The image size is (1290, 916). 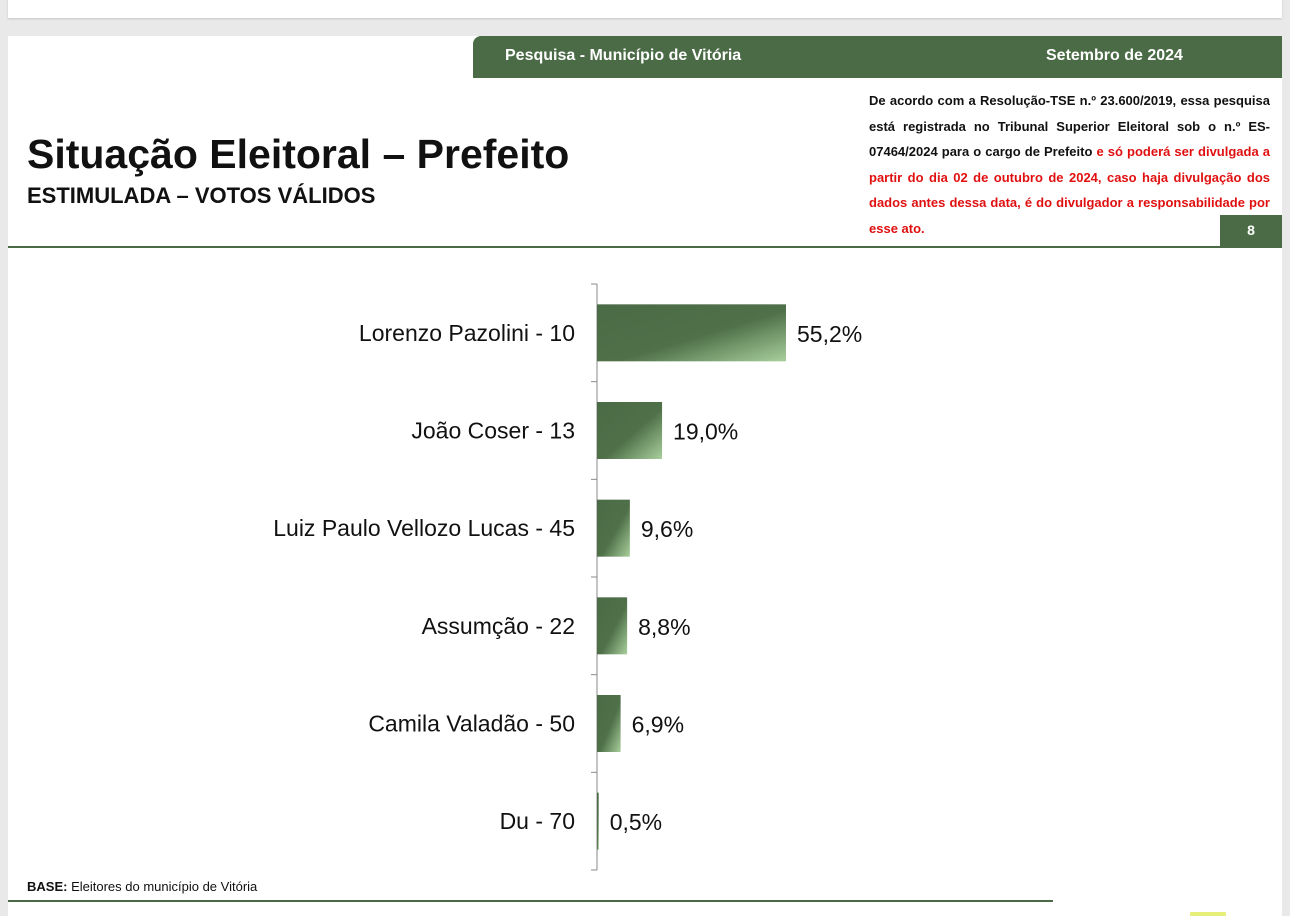 What do you see at coordinates (201, 195) in the screenshot?
I see `page-subtitle: ESTIMULADA – VOTOS VÁLIDOS` at bounding box center [201, 195].